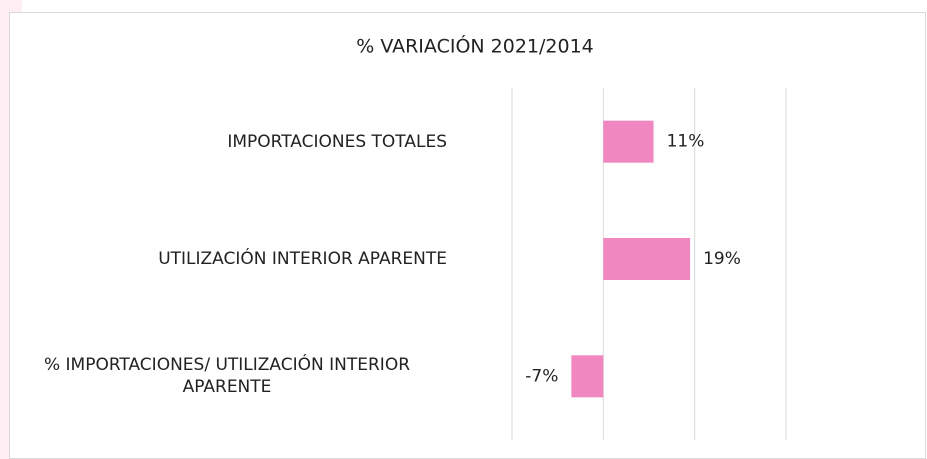  Describe the element at coordinates (686, 142) in the screenshot. I see `data-label: 11%` at that location.